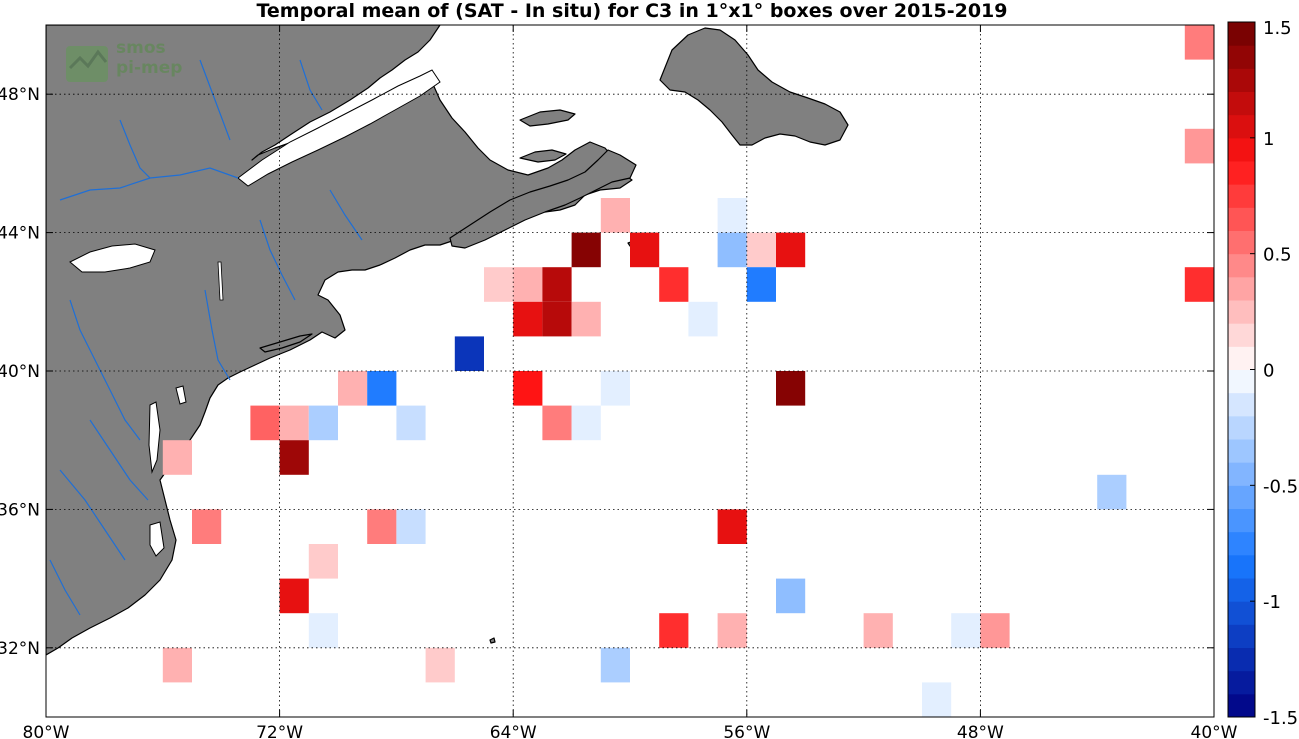 The width and height of the screenshot is (1299, 739). What do you see at coordinates (141, 48) in the screenshot?
I see `logo-line-1: smos` at bounding box center [141, 48].